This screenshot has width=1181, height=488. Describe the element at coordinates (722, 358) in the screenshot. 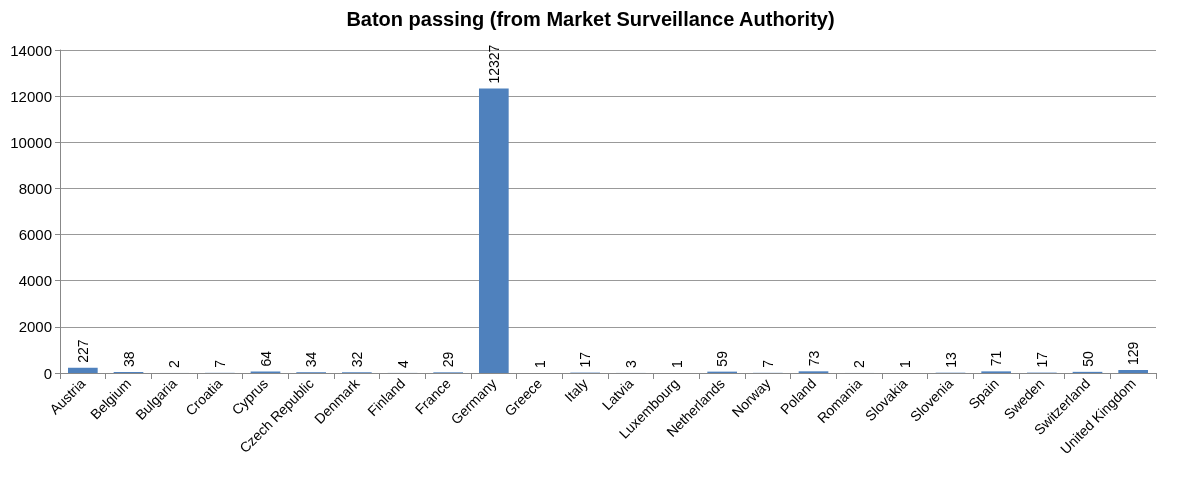

I see `data-label: 59` at that location.